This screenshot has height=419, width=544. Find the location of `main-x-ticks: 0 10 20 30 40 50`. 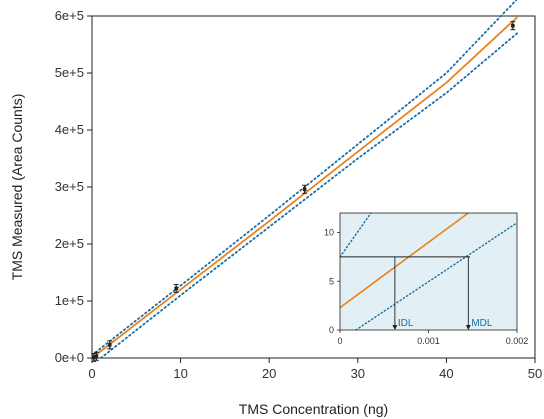

main-x-ticks: 0 10 20 30 40 50 is located at coordinates (315, 369).